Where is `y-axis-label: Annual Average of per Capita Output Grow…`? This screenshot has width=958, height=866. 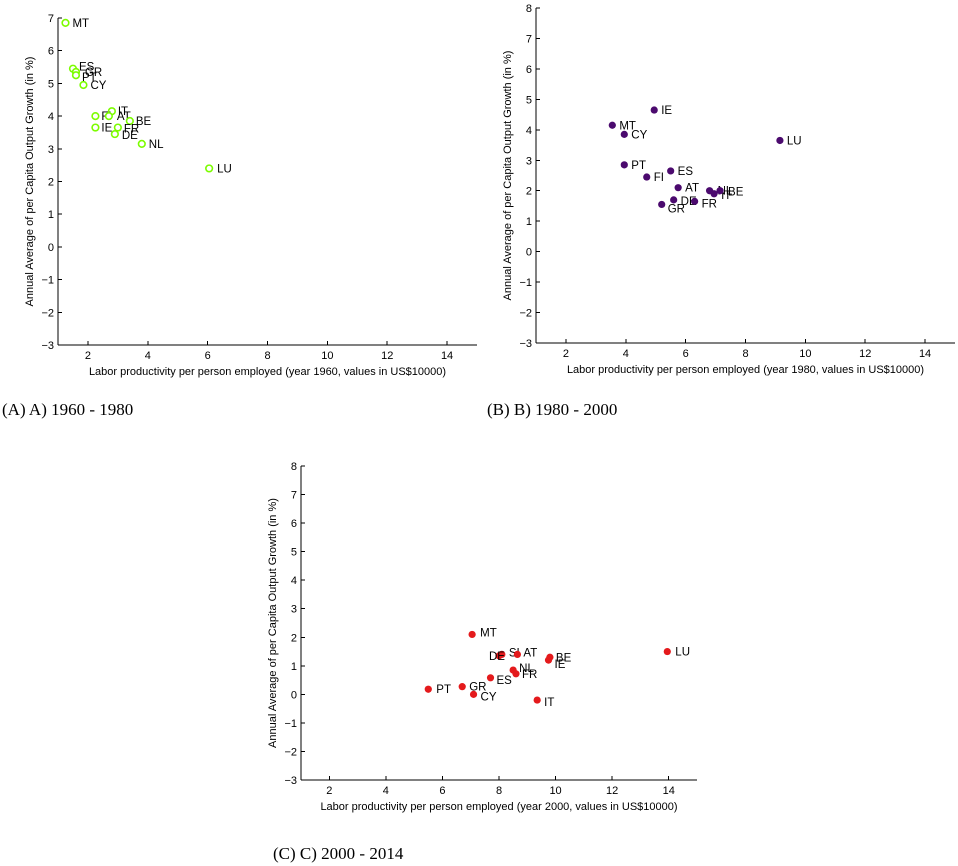
y-axis-label: Annual Average of per Capita Output Grow… is located at coordinates (273, 623).